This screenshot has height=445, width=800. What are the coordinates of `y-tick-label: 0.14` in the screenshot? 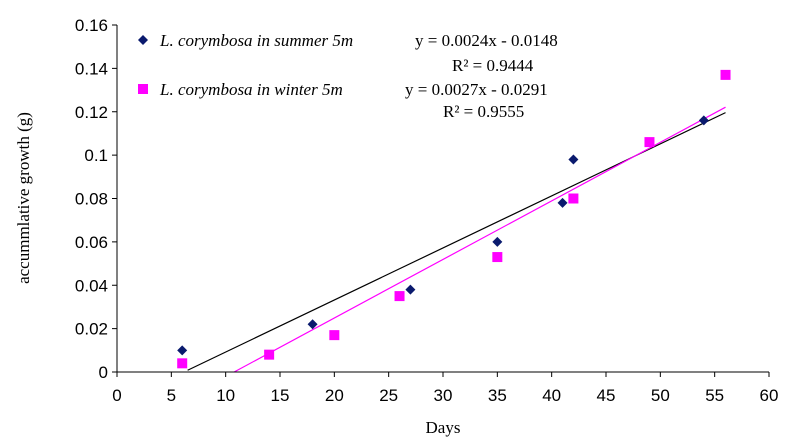 It's located at (91, 68).